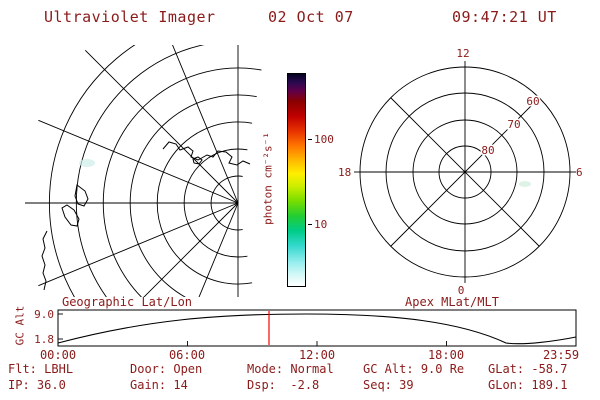  Describe the element at coordinates (532, 101) in the screenshot. I see `mlat-label-60: 60` at that location.